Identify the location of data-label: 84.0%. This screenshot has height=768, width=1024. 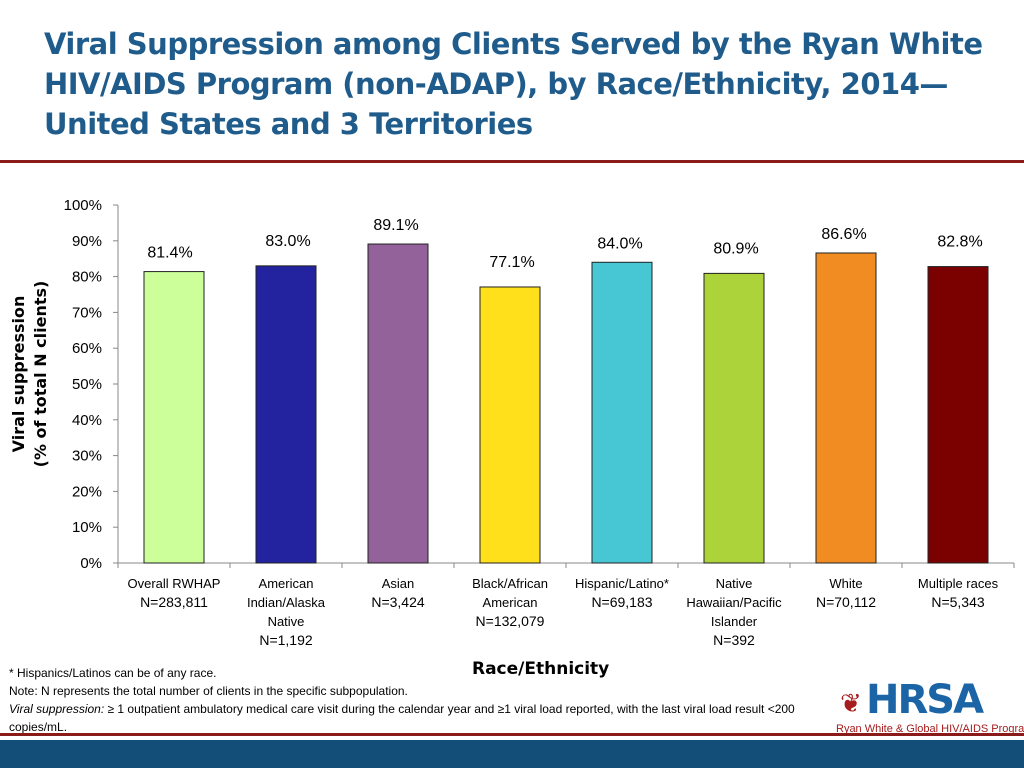
(619, 243).